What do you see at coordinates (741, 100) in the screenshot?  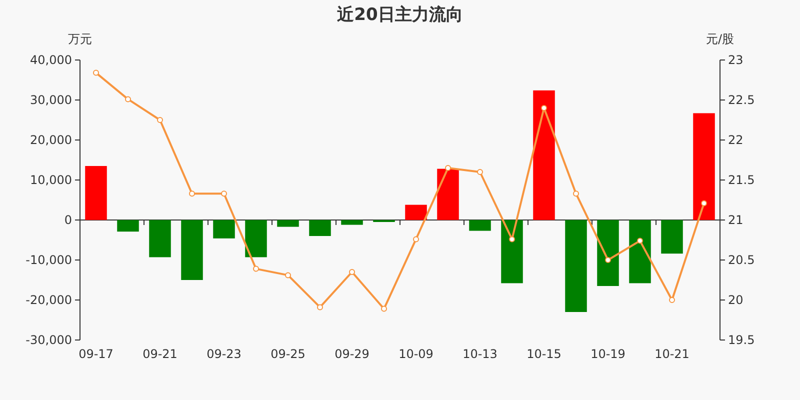 I see `y2-tick-label: 22.5` at bounding box center [741, 100].